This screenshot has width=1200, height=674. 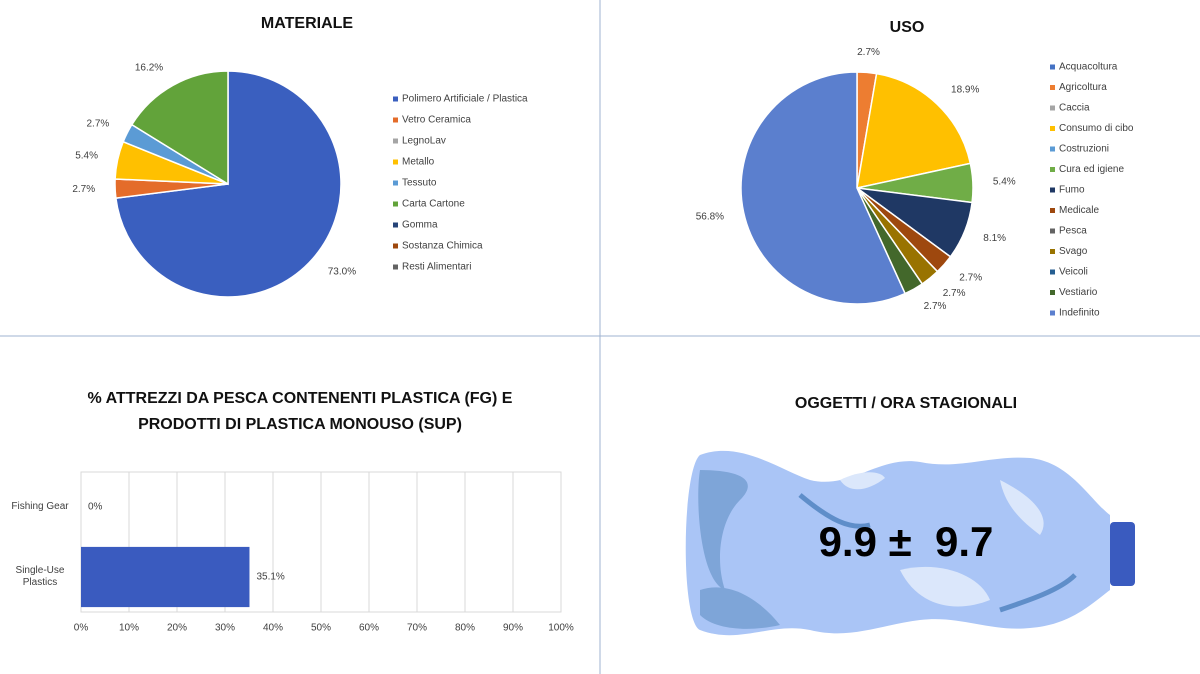 What do you see at coordinates (561, 628) in the screenshot?
I see `x-tick-label: 100%` at bounding box center [561, 628].